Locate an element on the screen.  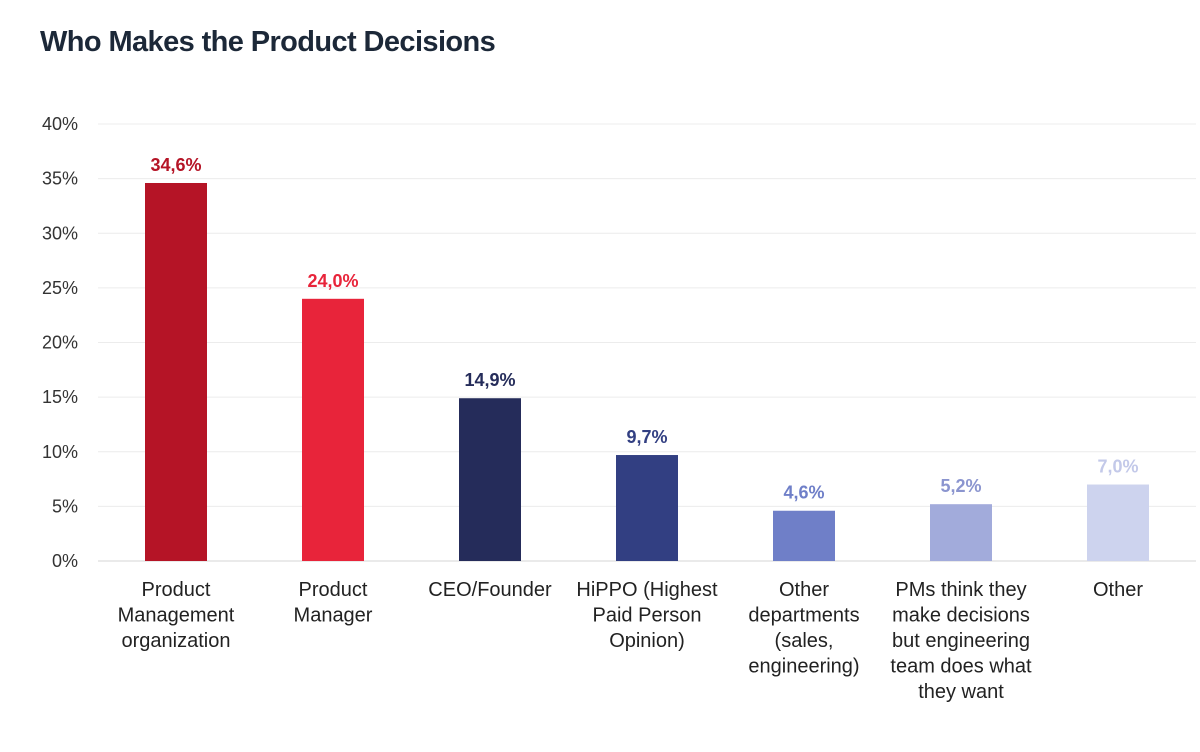
chart-title: Who Makes the Product Decisions is located at coordinates (268, 42).